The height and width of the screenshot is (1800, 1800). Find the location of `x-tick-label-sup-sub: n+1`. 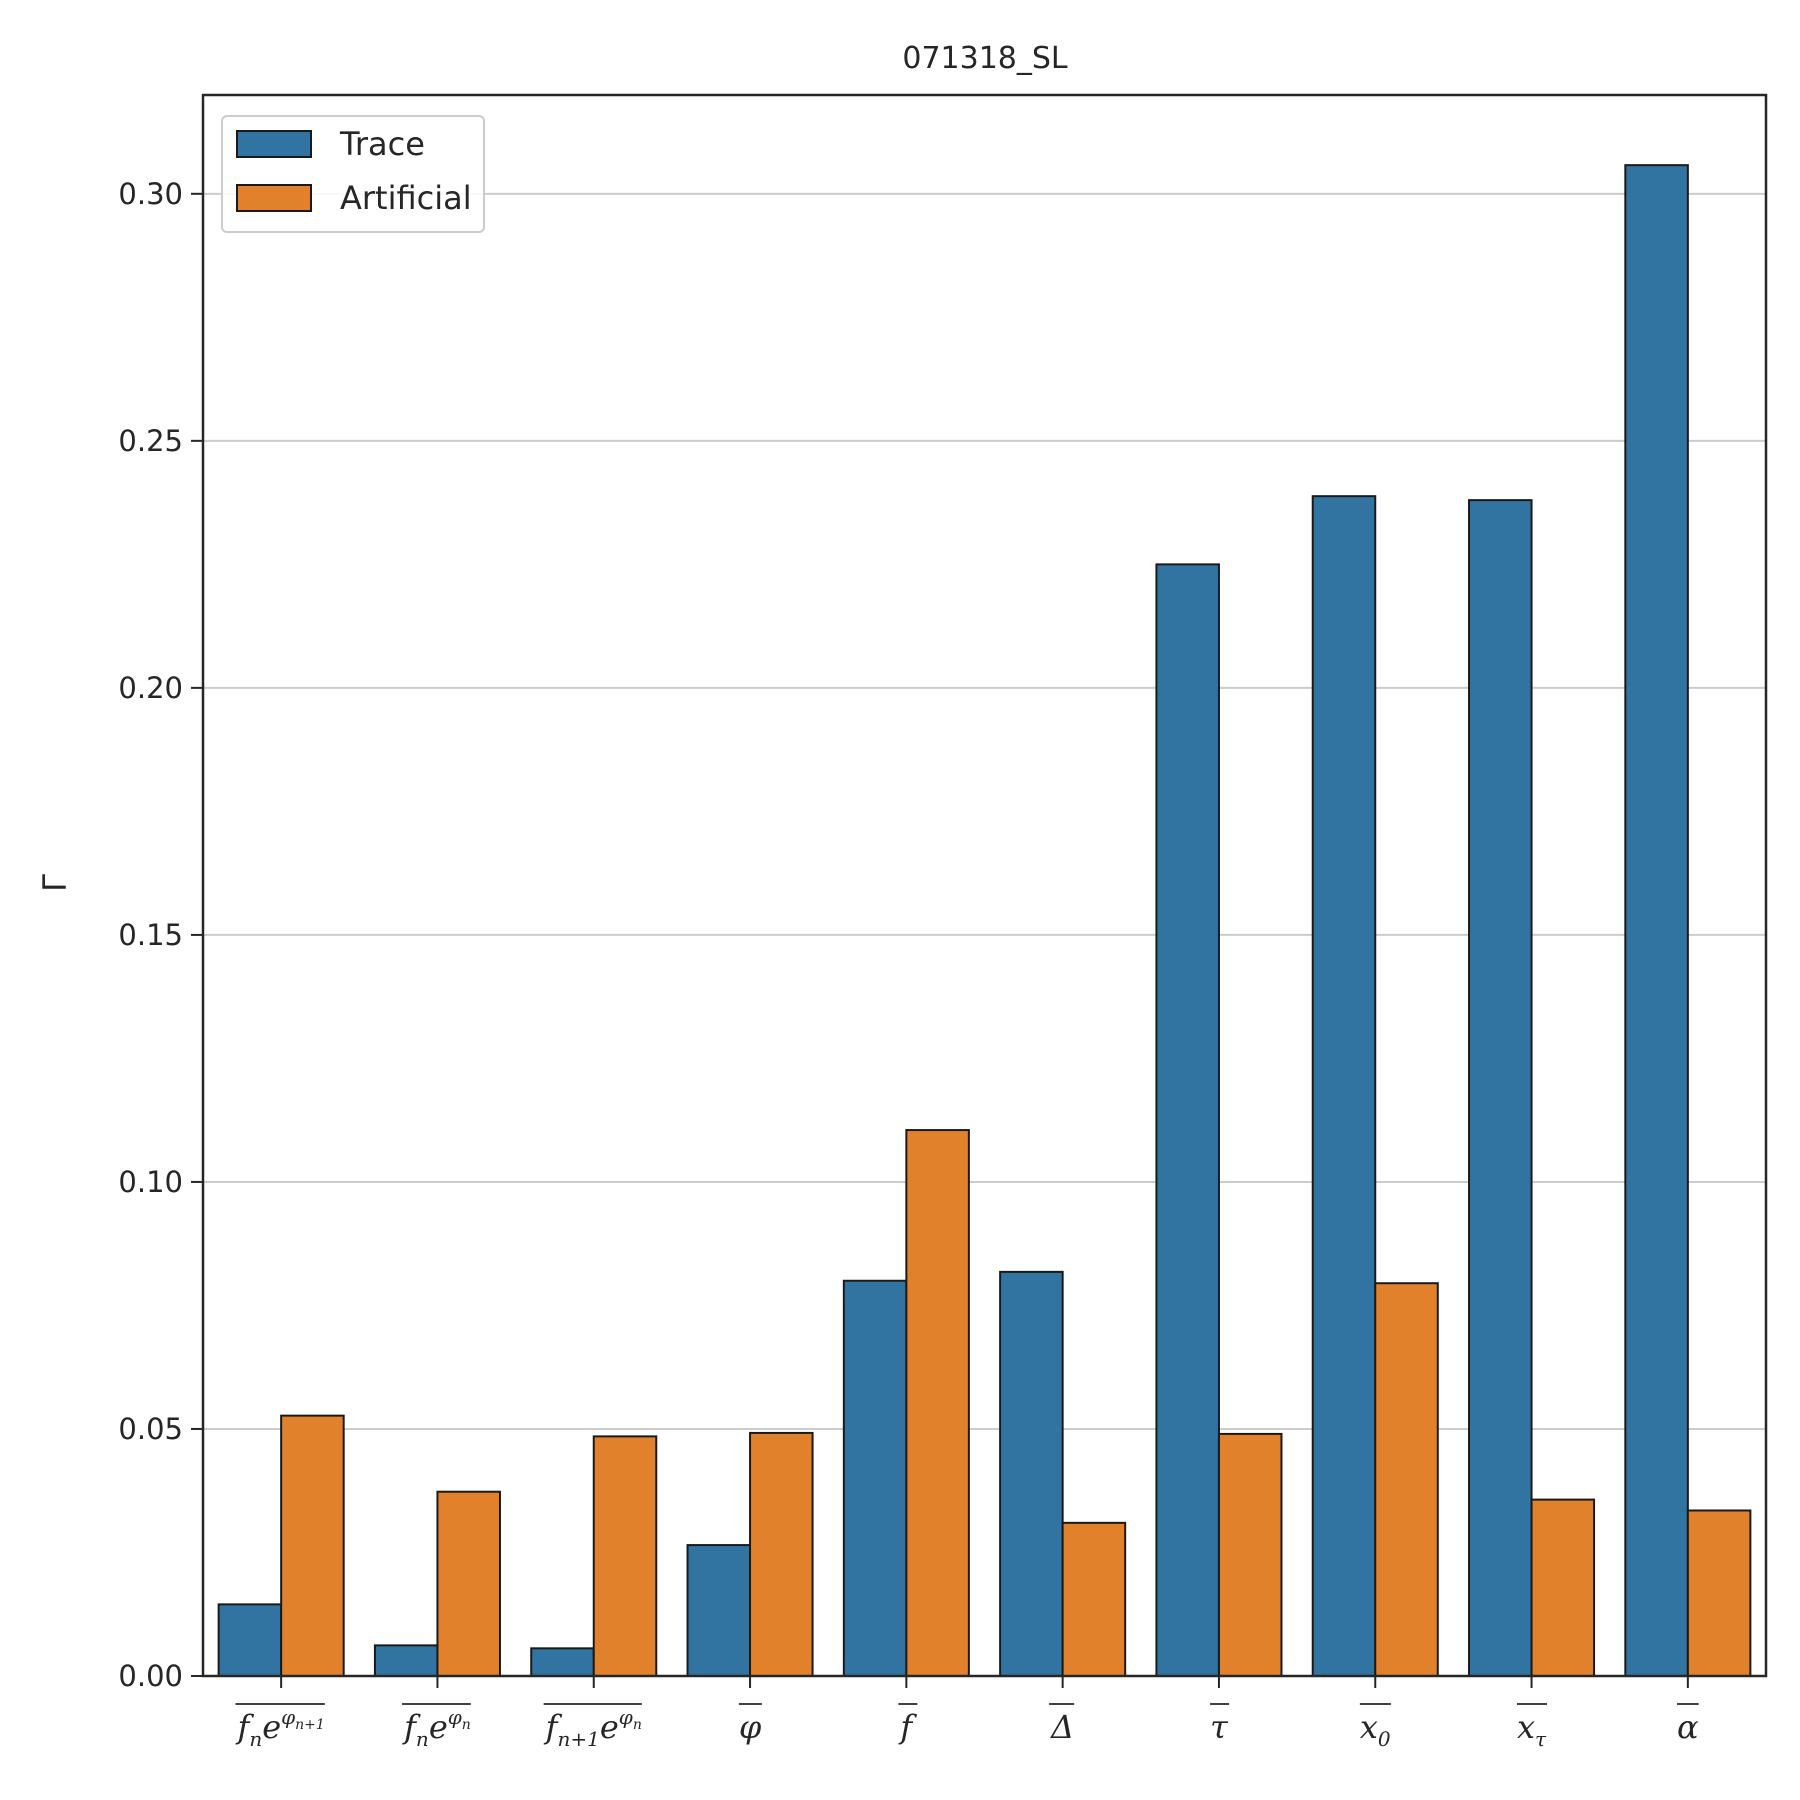

x-tick-label-sup-sub: n+1 is located at coordinates (310, 1725).